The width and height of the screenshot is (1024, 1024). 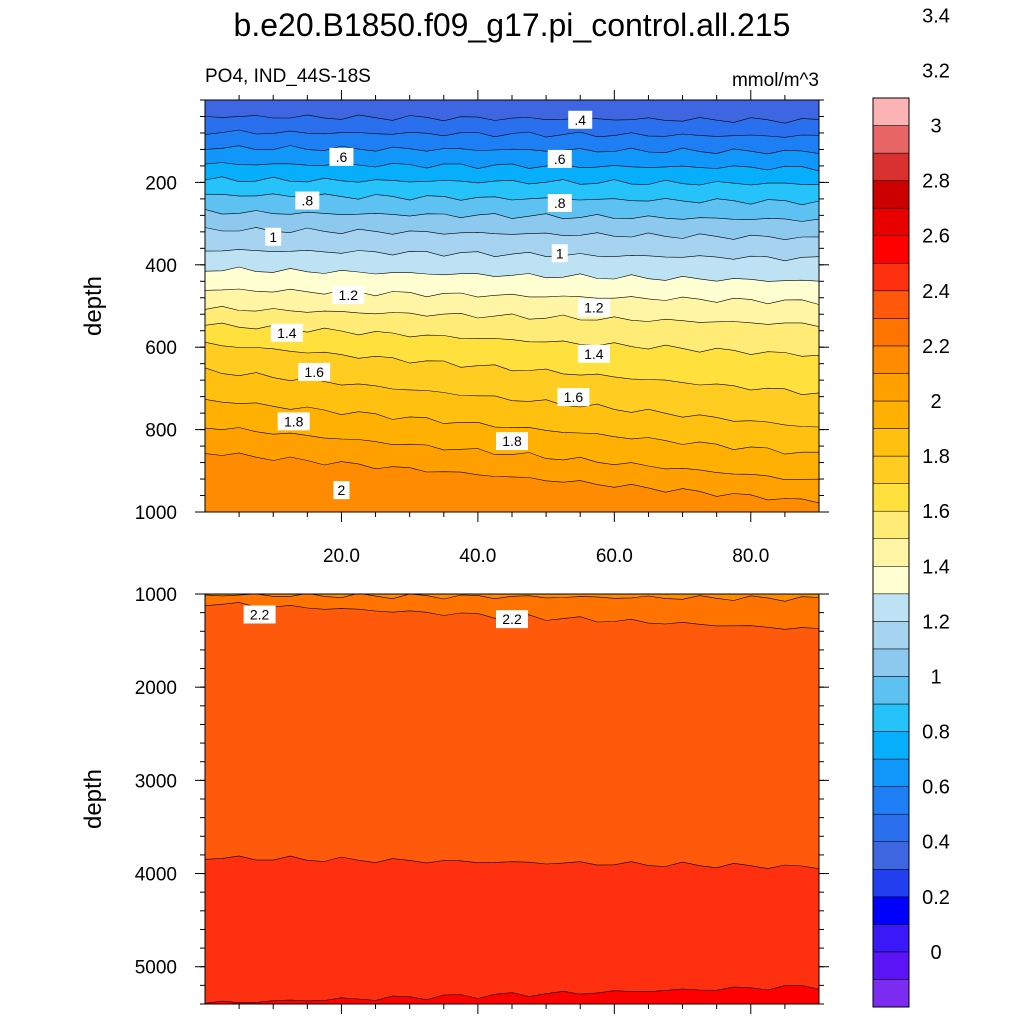 I want to click on x-tick-label: 80.0, so click(x=750, y=556).